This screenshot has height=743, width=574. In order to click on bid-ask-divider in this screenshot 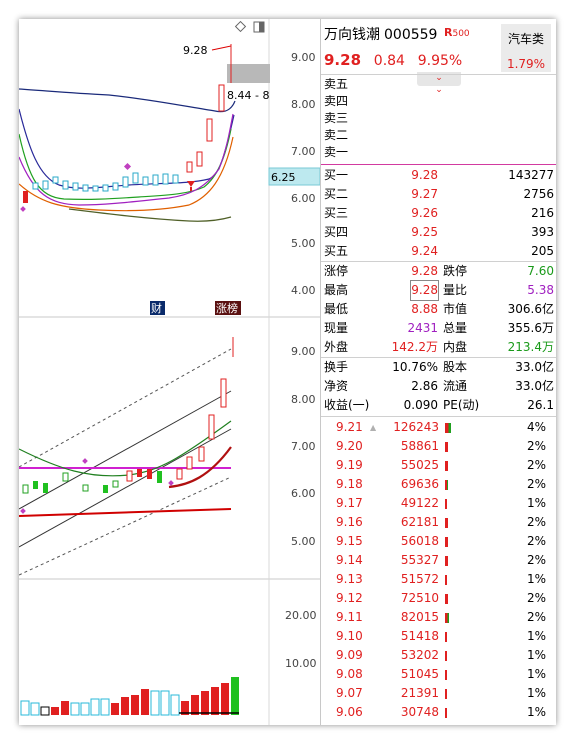, I will do `click(438, 164)`.